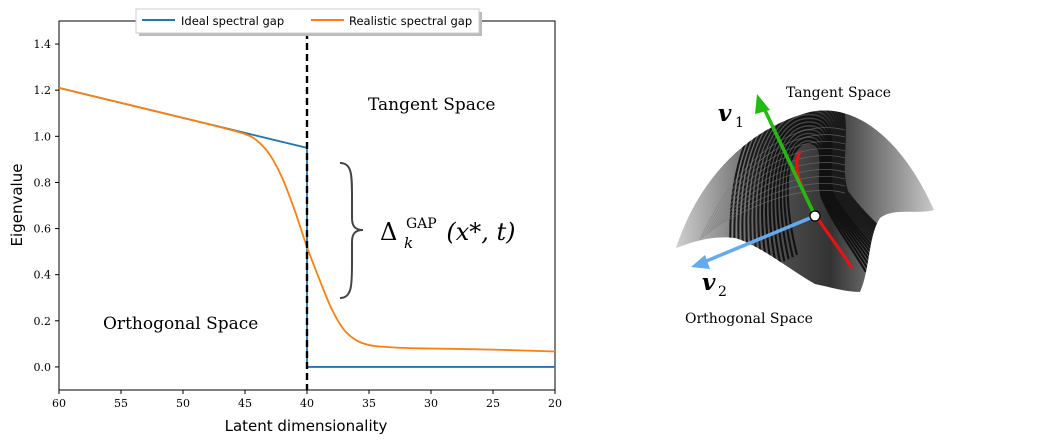  What do you see at coordinates (788, 160) in the screenshot?
I see `tangent-vector-v1-arrow` at bounding box center [788, 160].